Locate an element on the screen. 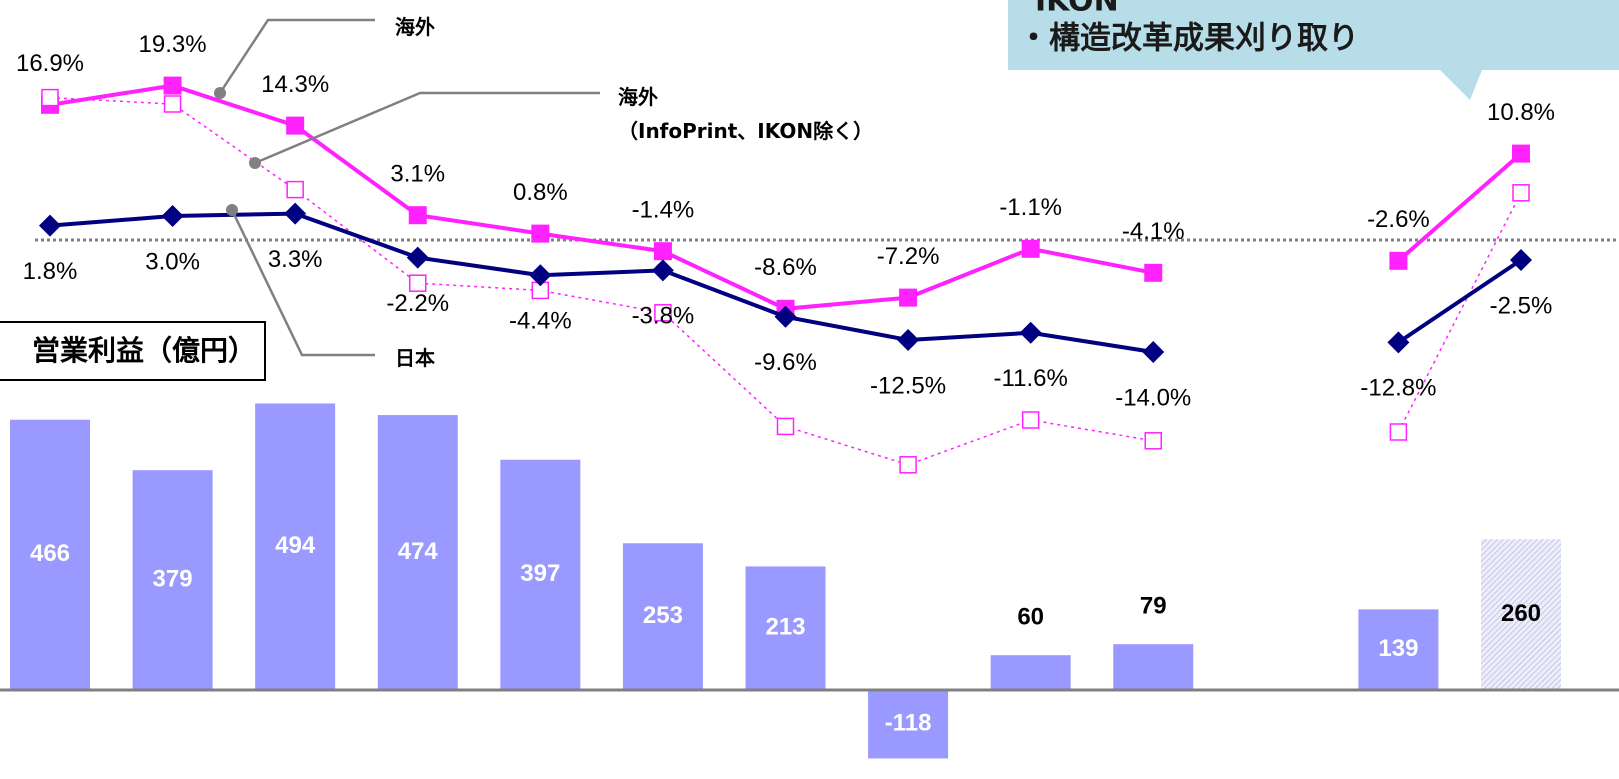 The height and width of the screenshot is (779, 1619). bar-value-label: -118 is located at coordinates (908, 723).